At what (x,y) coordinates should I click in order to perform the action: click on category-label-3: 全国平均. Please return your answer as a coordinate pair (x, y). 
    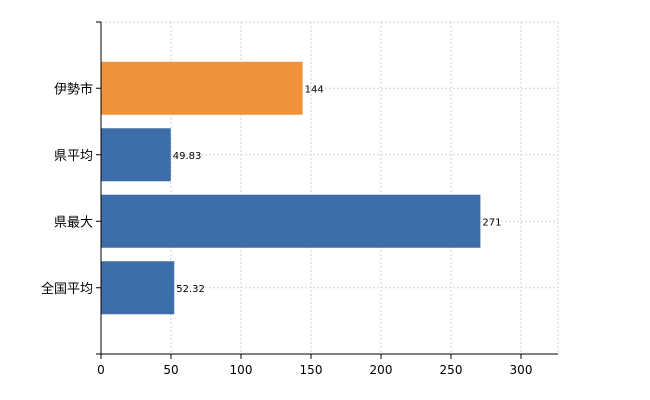
    Looking at the image, I should click on (67, 289).